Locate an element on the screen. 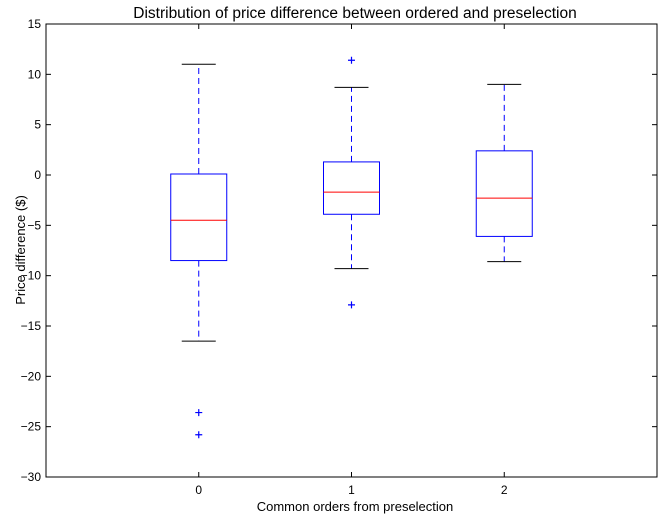 The width and height of the screenshot is (665, 518). x-tick-label: 2 is located at coordinates (504, 490).